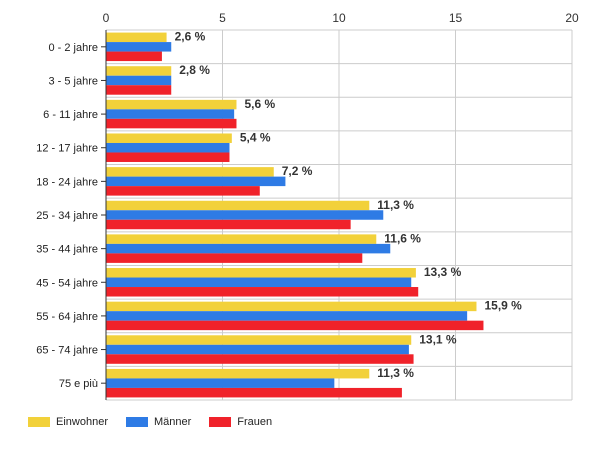  I want to click on y-tick-label: 25 - 34 jahre, so click(67, 216).